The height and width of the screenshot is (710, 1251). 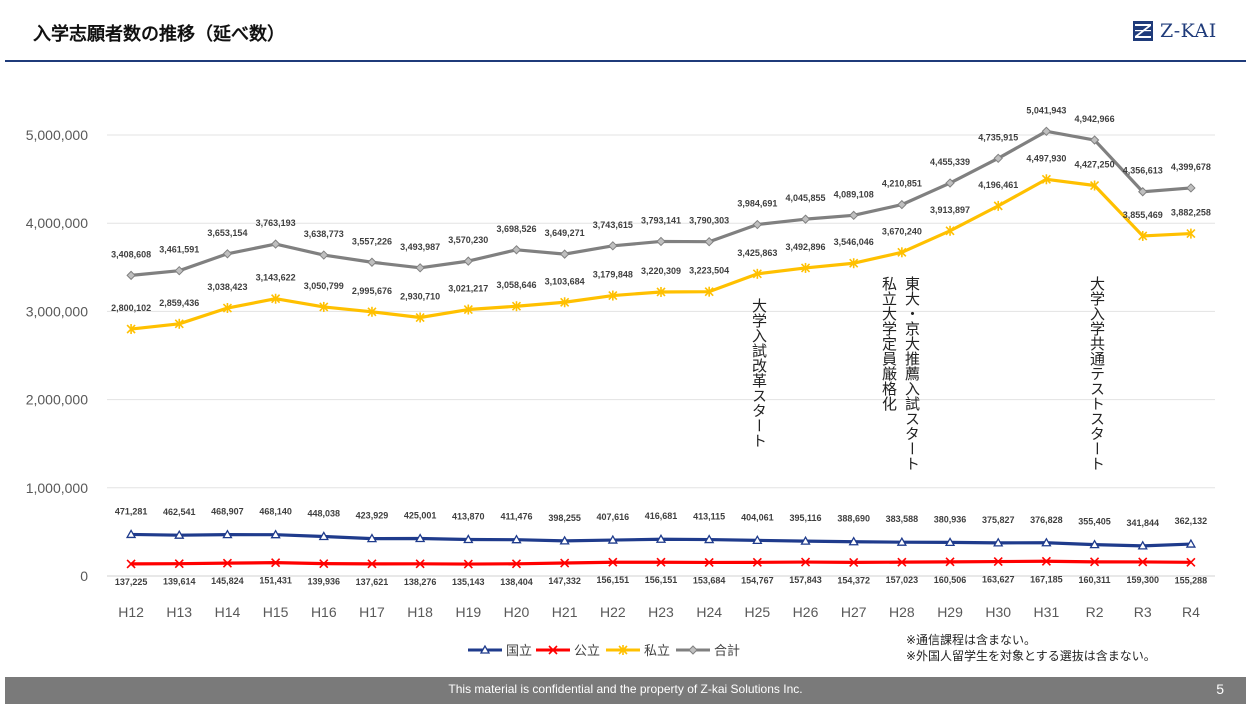 I want to click on slide-header: 入学志願者数の推移（延べ数） Z-KAI, so click(x=625, y=31).